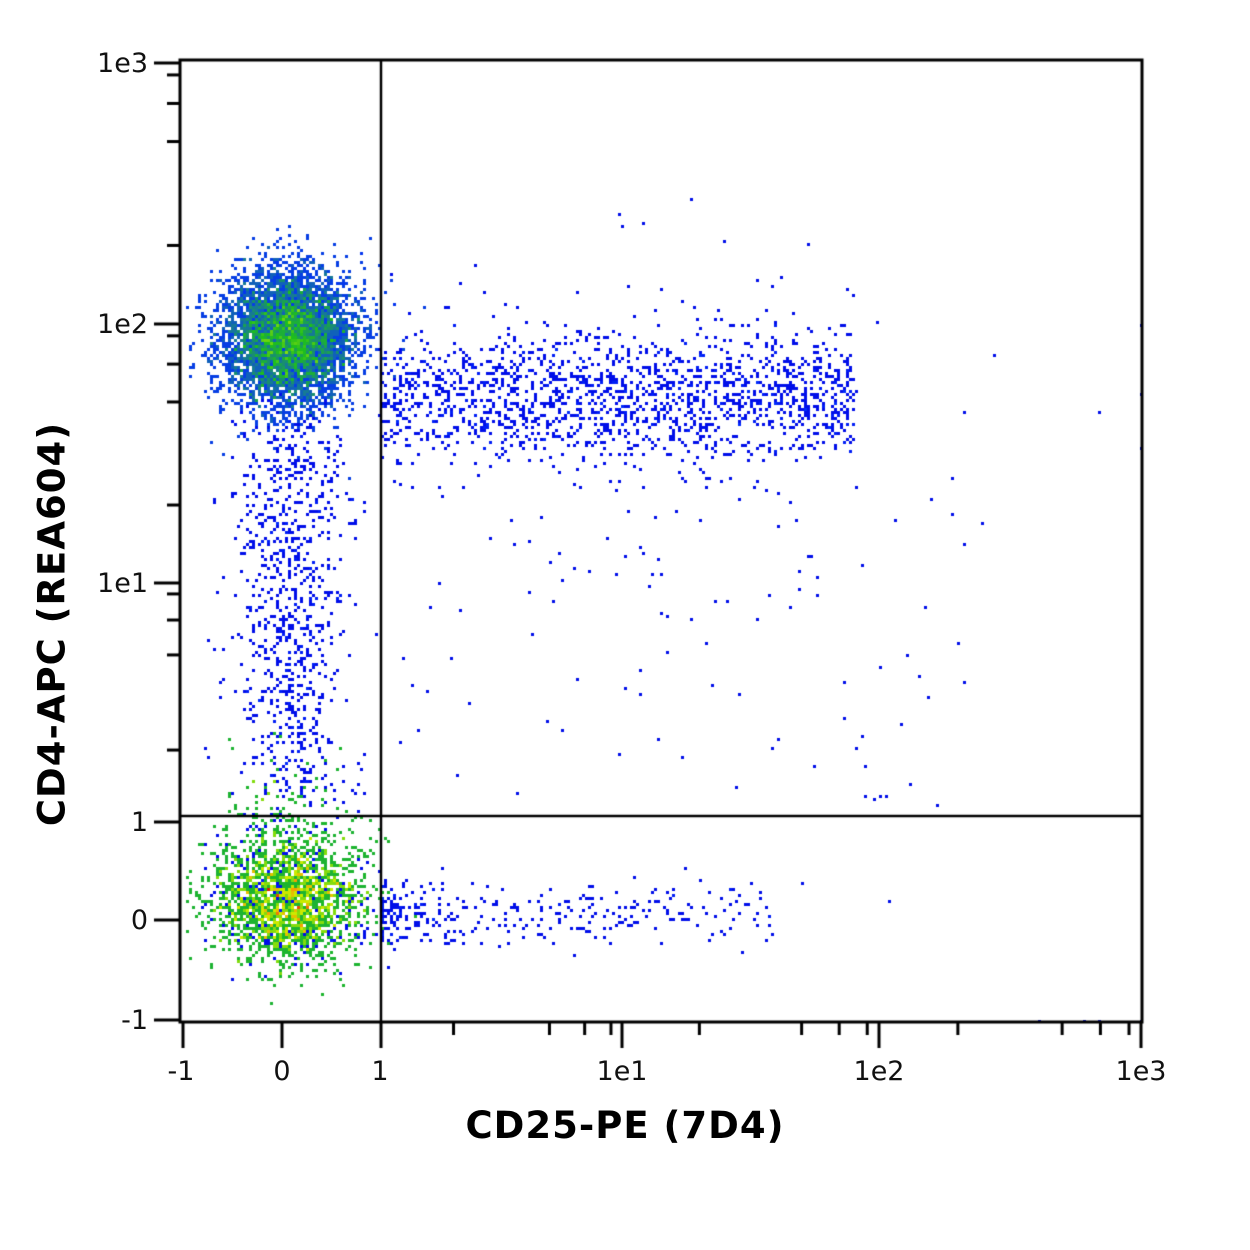  I want to click on x-tick-label-0: 0, so click(282, 1071).